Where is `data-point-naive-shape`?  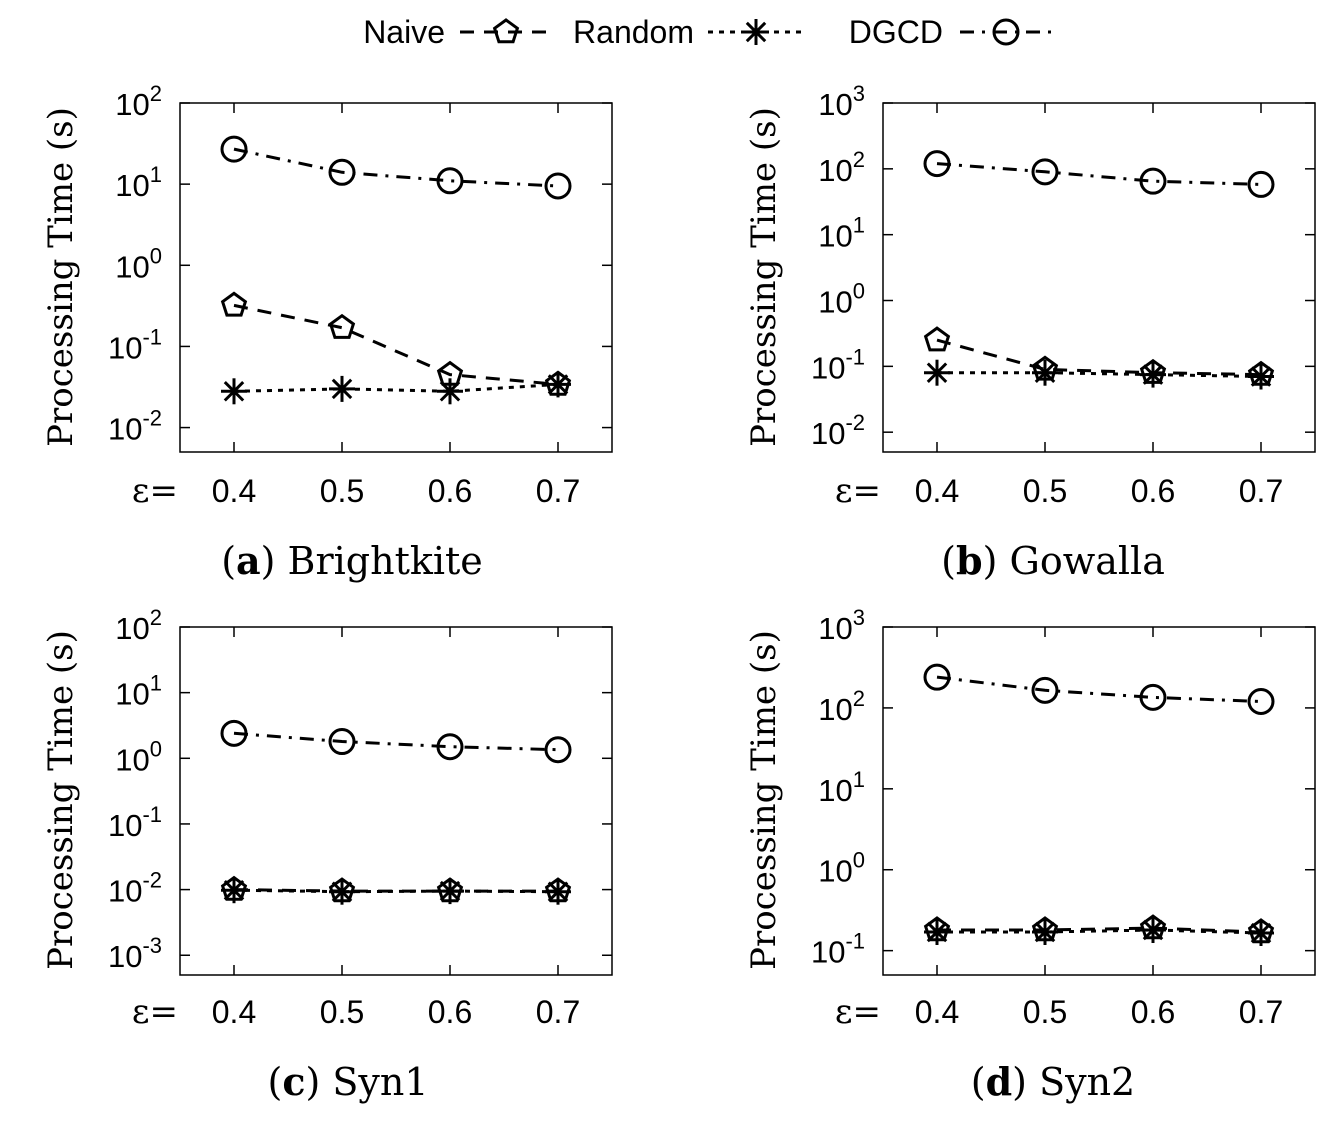
data-point-naive-shape is located at coordinates (234, 304).